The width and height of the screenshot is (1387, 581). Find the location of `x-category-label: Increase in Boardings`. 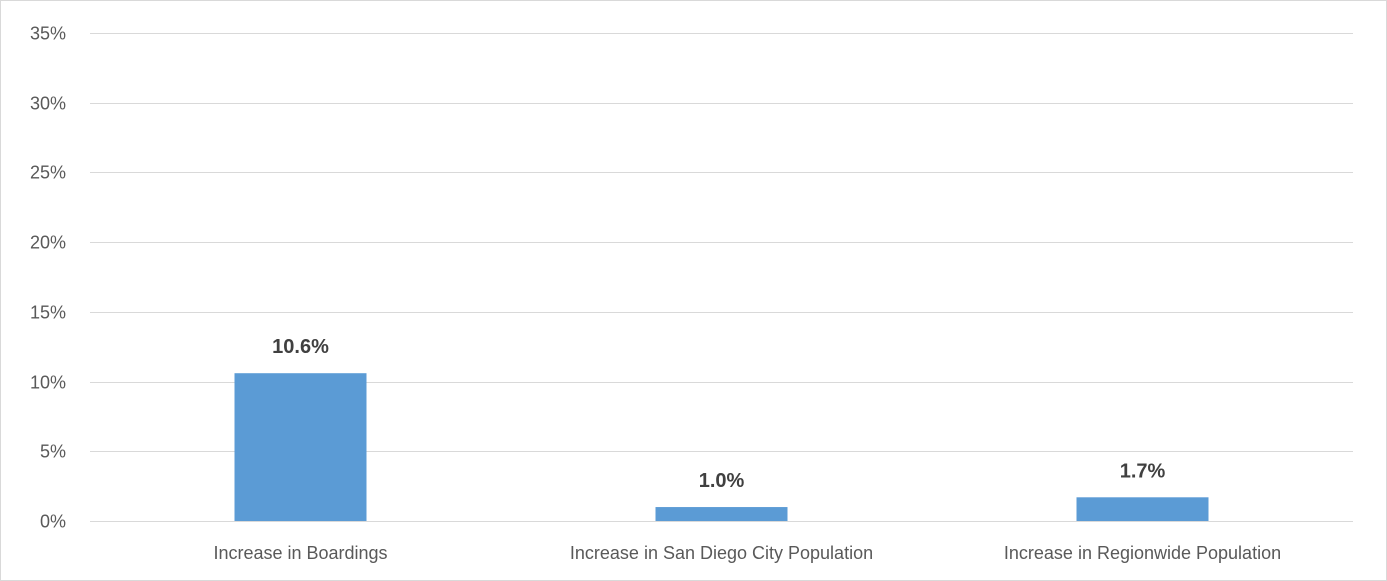

x-category-label: Increase in Boardings is located at coordinates (300, 553).